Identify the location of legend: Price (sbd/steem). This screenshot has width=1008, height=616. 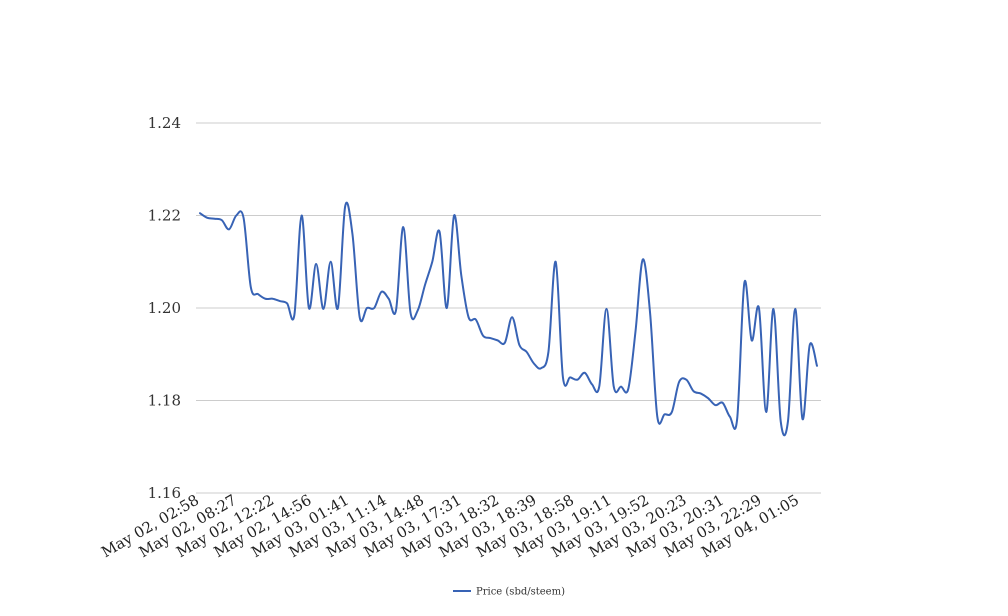
(509, 592).